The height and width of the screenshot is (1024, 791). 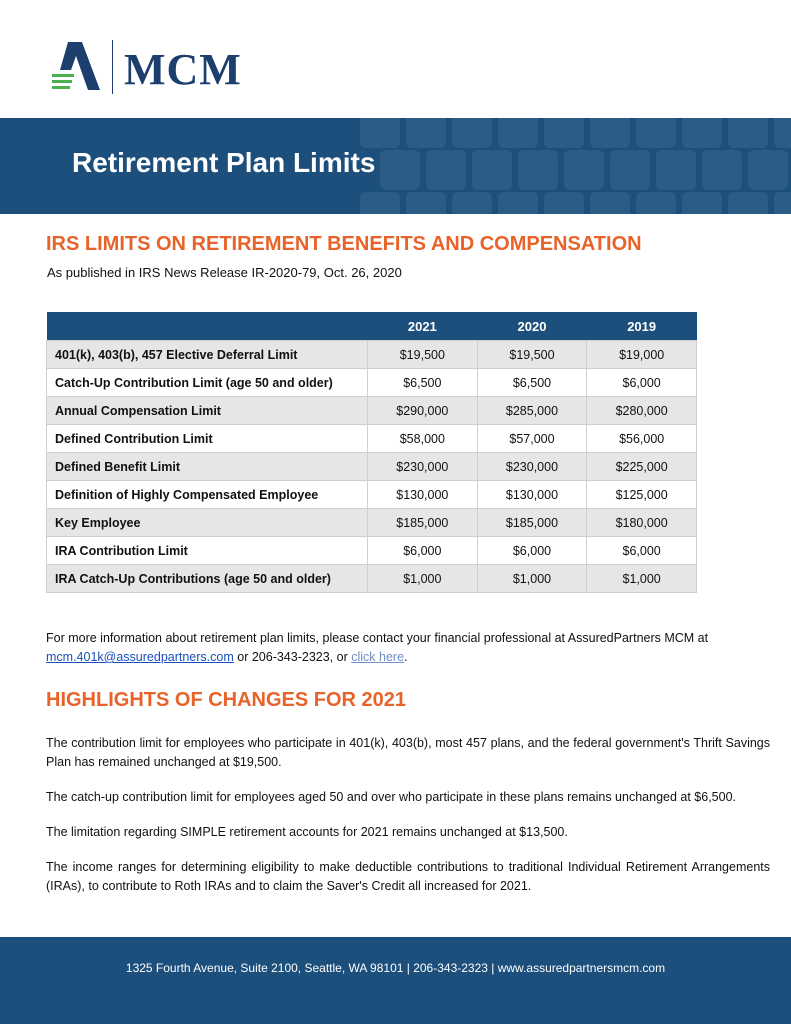 What do you see at coordinates (641, 466) in the screenshot?
I see `cell: $225,000` at bounding box center [641, 466].